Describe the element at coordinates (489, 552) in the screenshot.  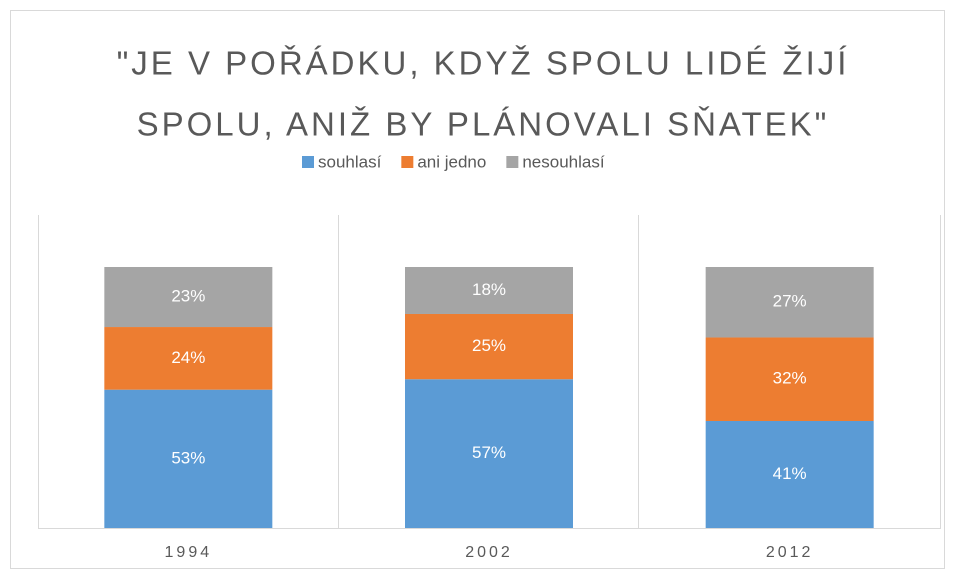
I see `x-tick-label: 2002` at that location.